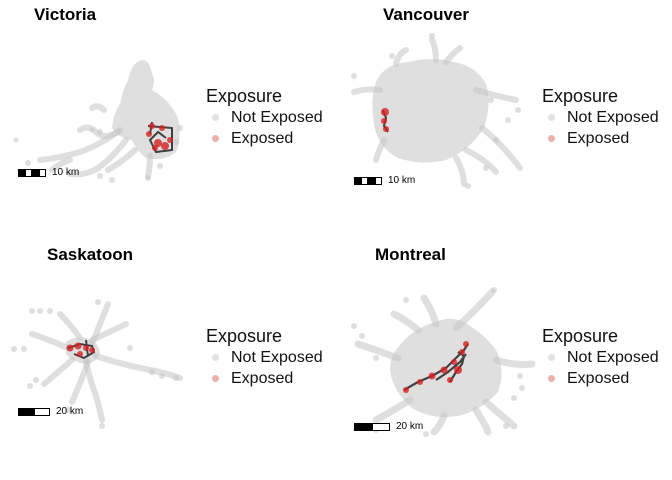 This screenshot has width=672, height=480. I want to click on map-victoria, so click(98, 121).